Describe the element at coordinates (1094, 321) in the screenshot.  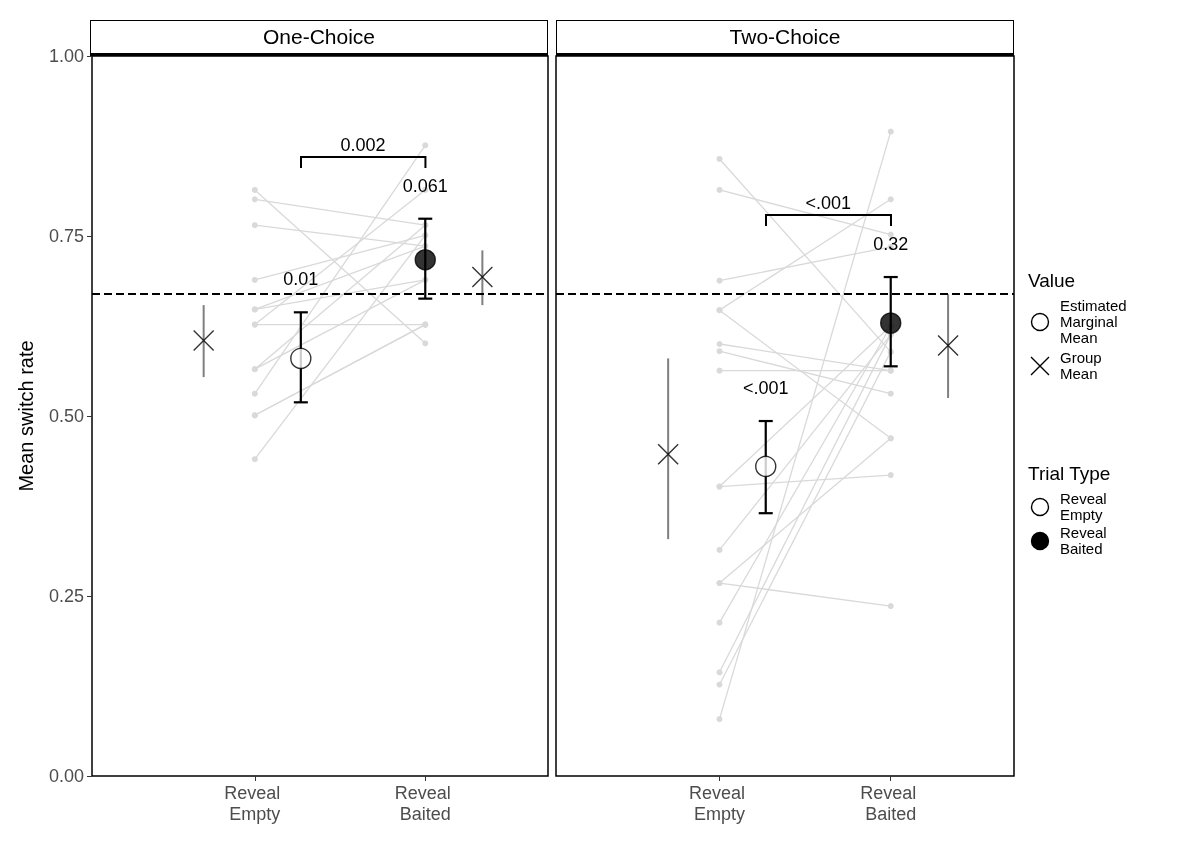
I see `legend-label: Estimated Marginal Mean` at that location.